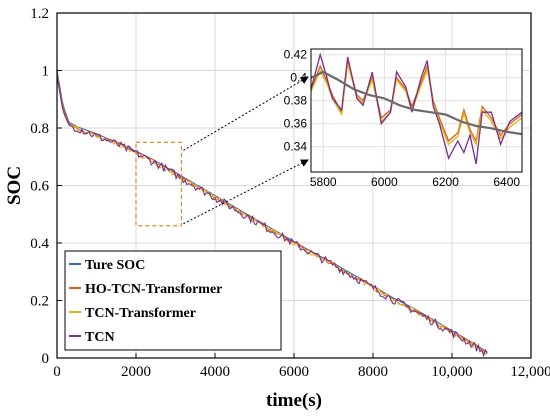  I want to click on inset-border, so click(416, 110).